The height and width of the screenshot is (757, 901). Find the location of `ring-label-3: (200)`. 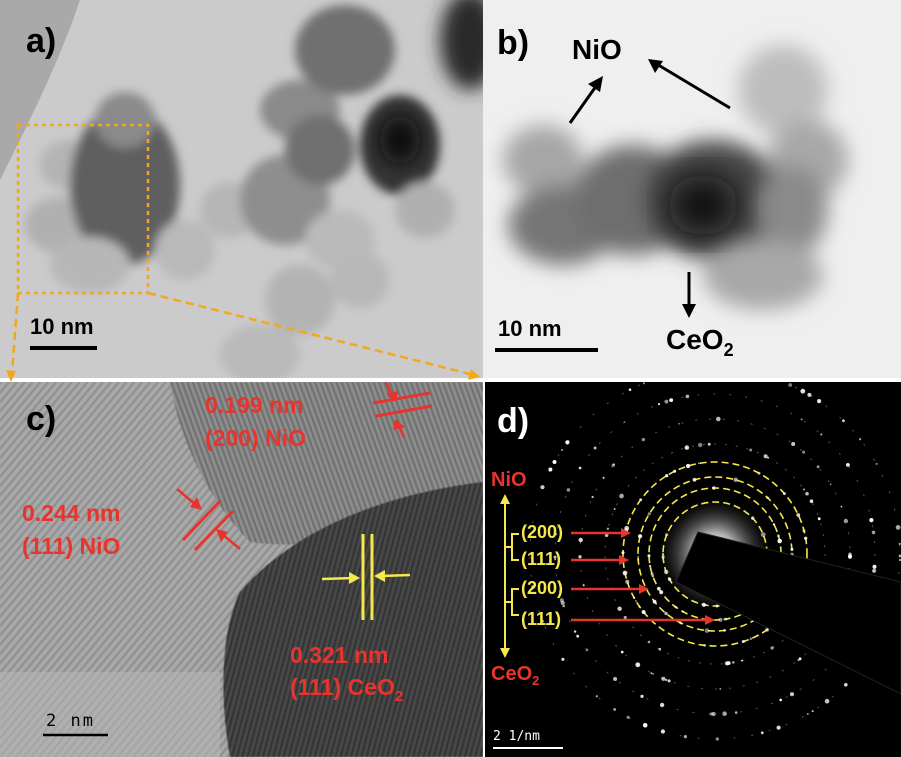

ring-label-3: (200) is located at coordinates (542, 588).